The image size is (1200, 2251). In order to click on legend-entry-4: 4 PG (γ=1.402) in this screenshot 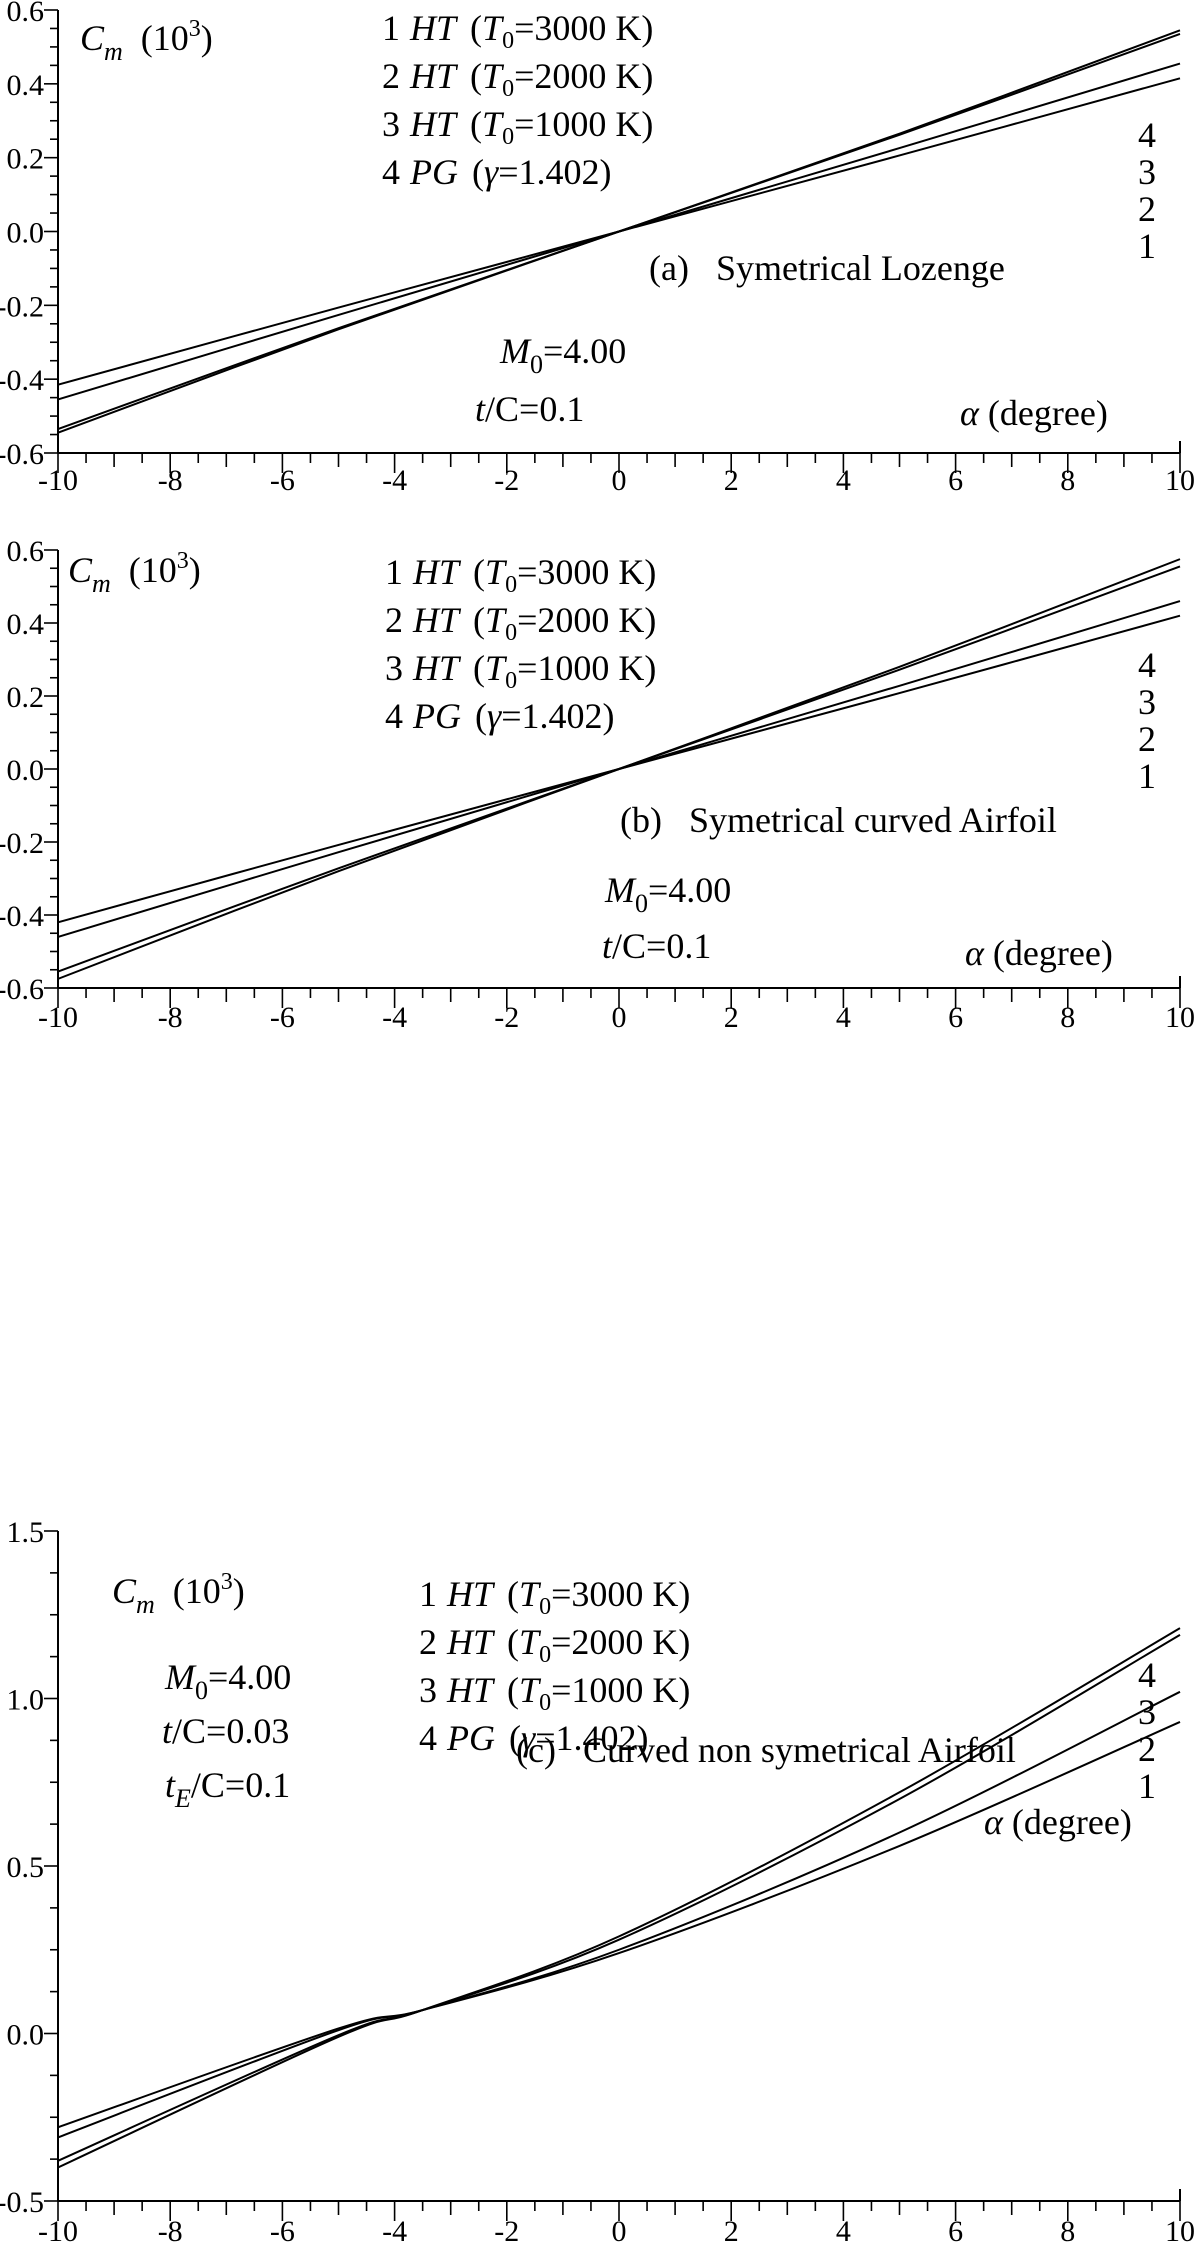, I will do `click(533, 1738)`.